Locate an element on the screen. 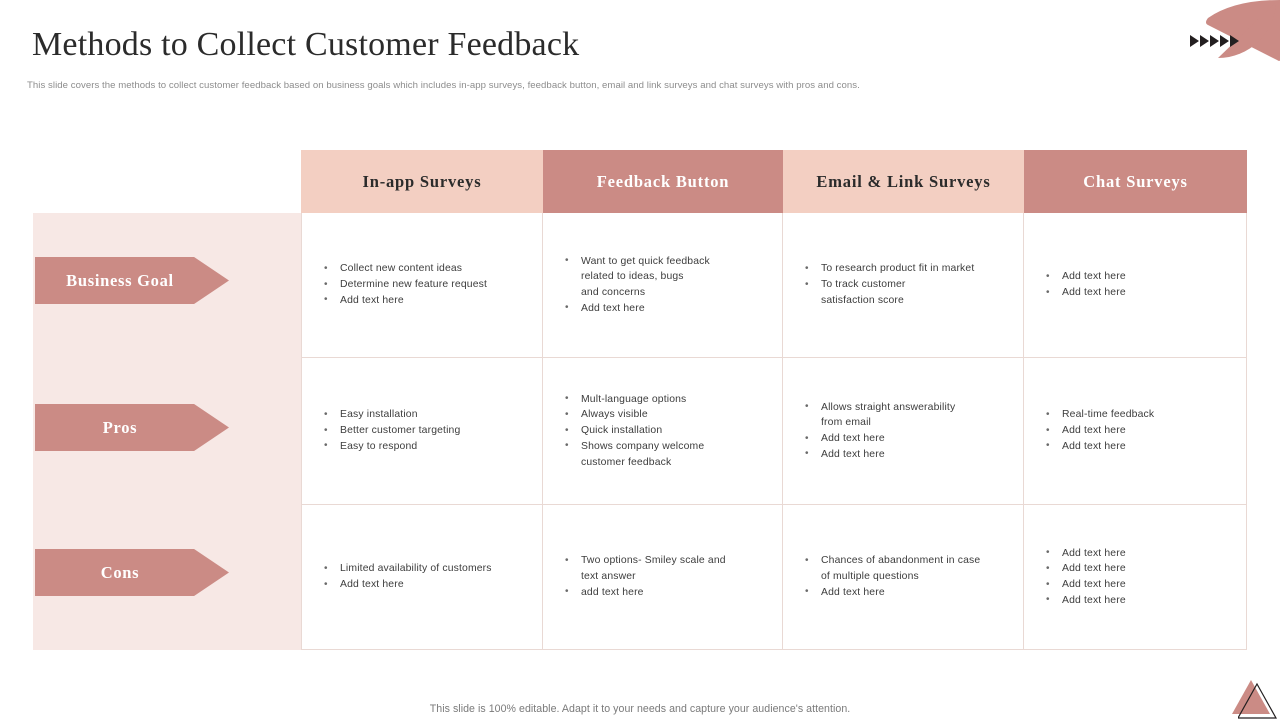 The height and width of the screenshot is (720, 1280). column-header-text: Email & Link Surveys is located at coordinates (903, 181).